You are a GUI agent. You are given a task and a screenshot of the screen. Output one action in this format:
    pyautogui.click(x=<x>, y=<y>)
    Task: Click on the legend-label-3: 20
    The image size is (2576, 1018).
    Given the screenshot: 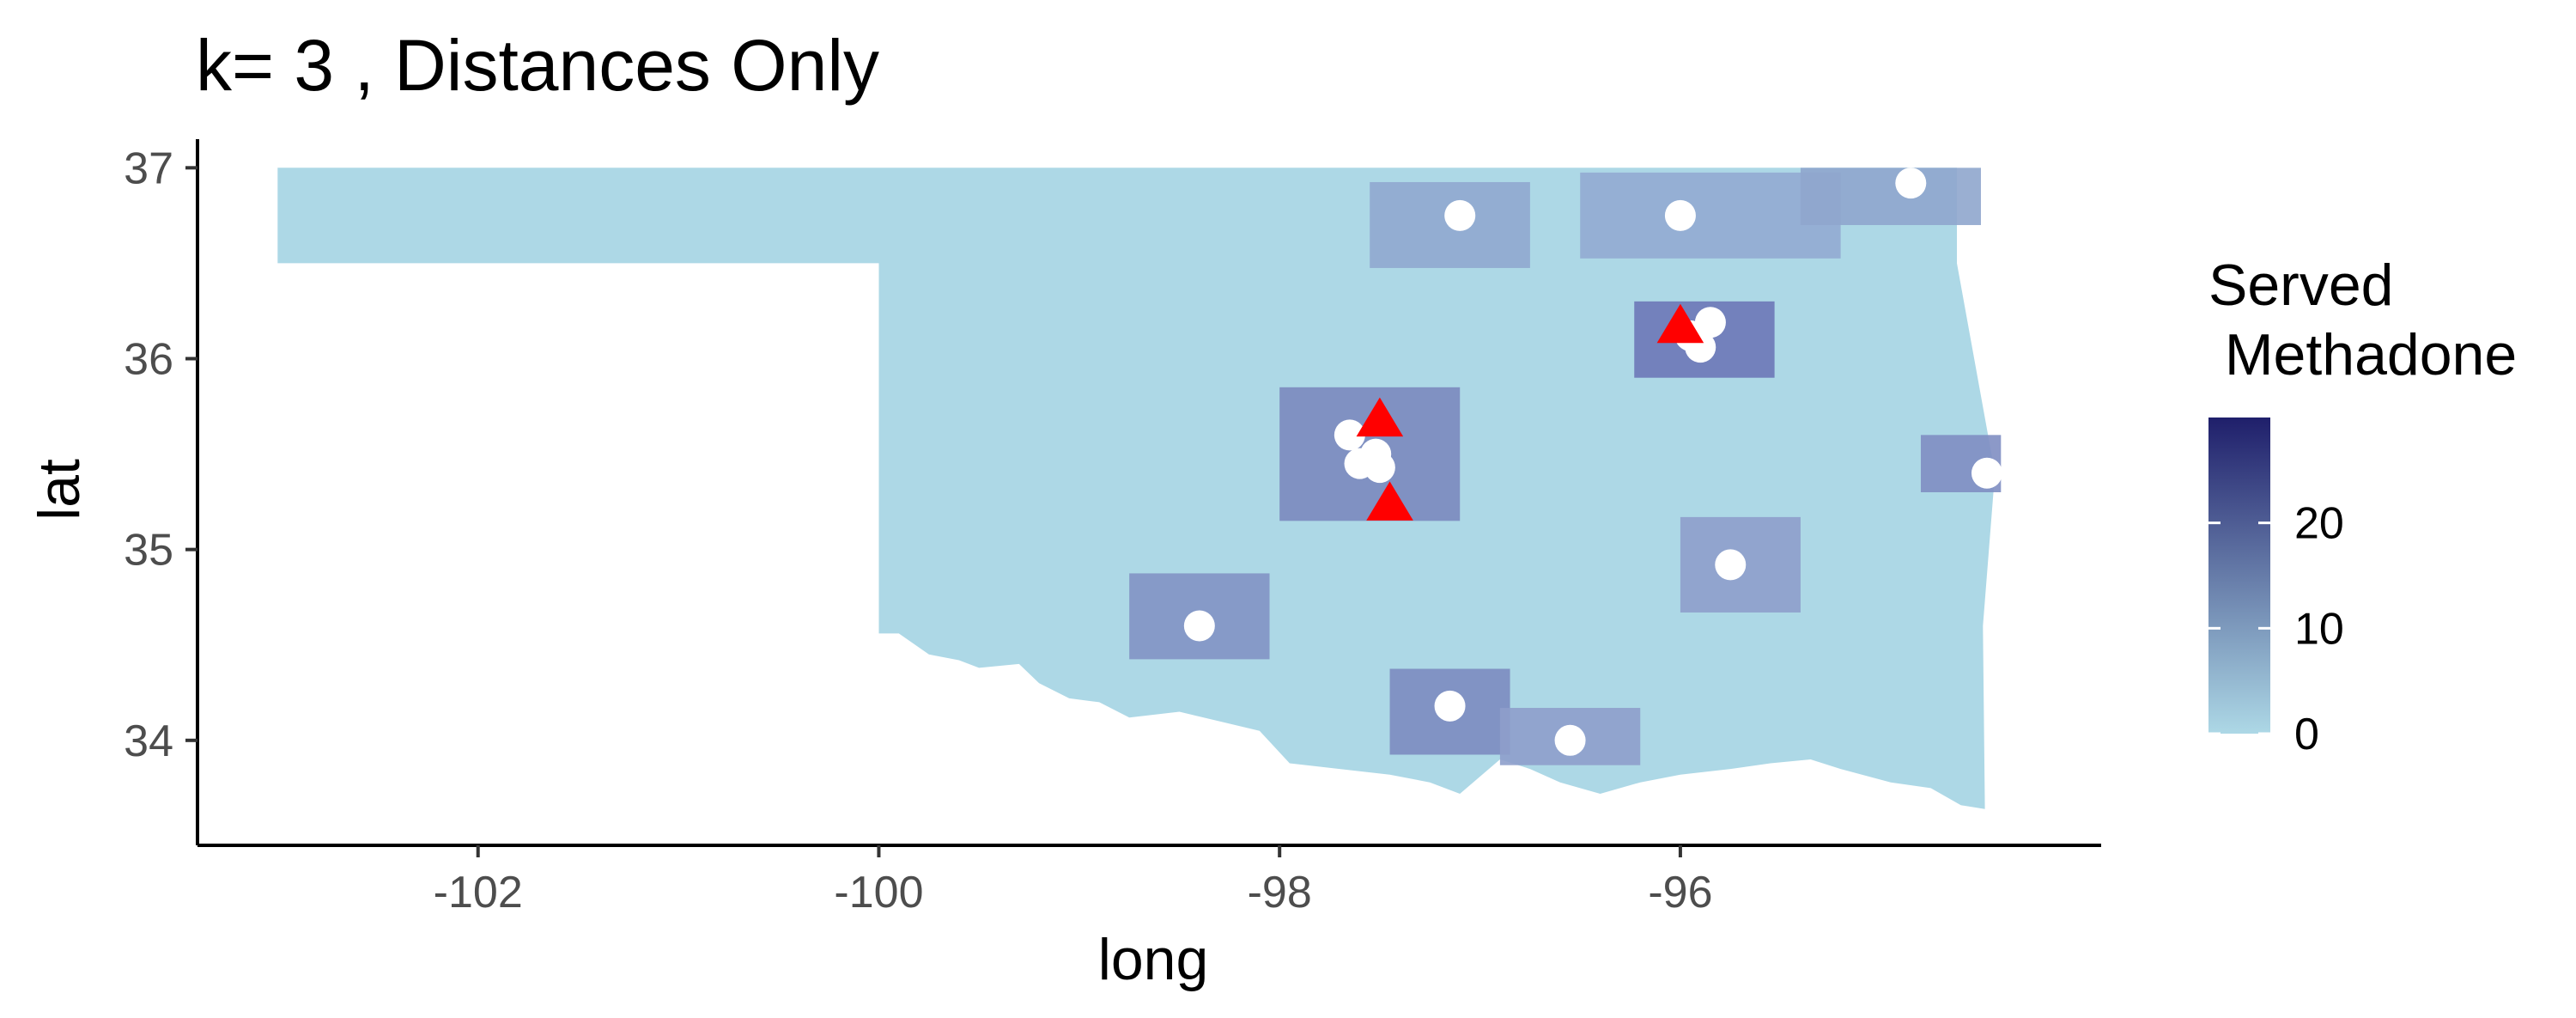 What is the action you would take?
    pyautogui.click(x=2319, y=524)
    